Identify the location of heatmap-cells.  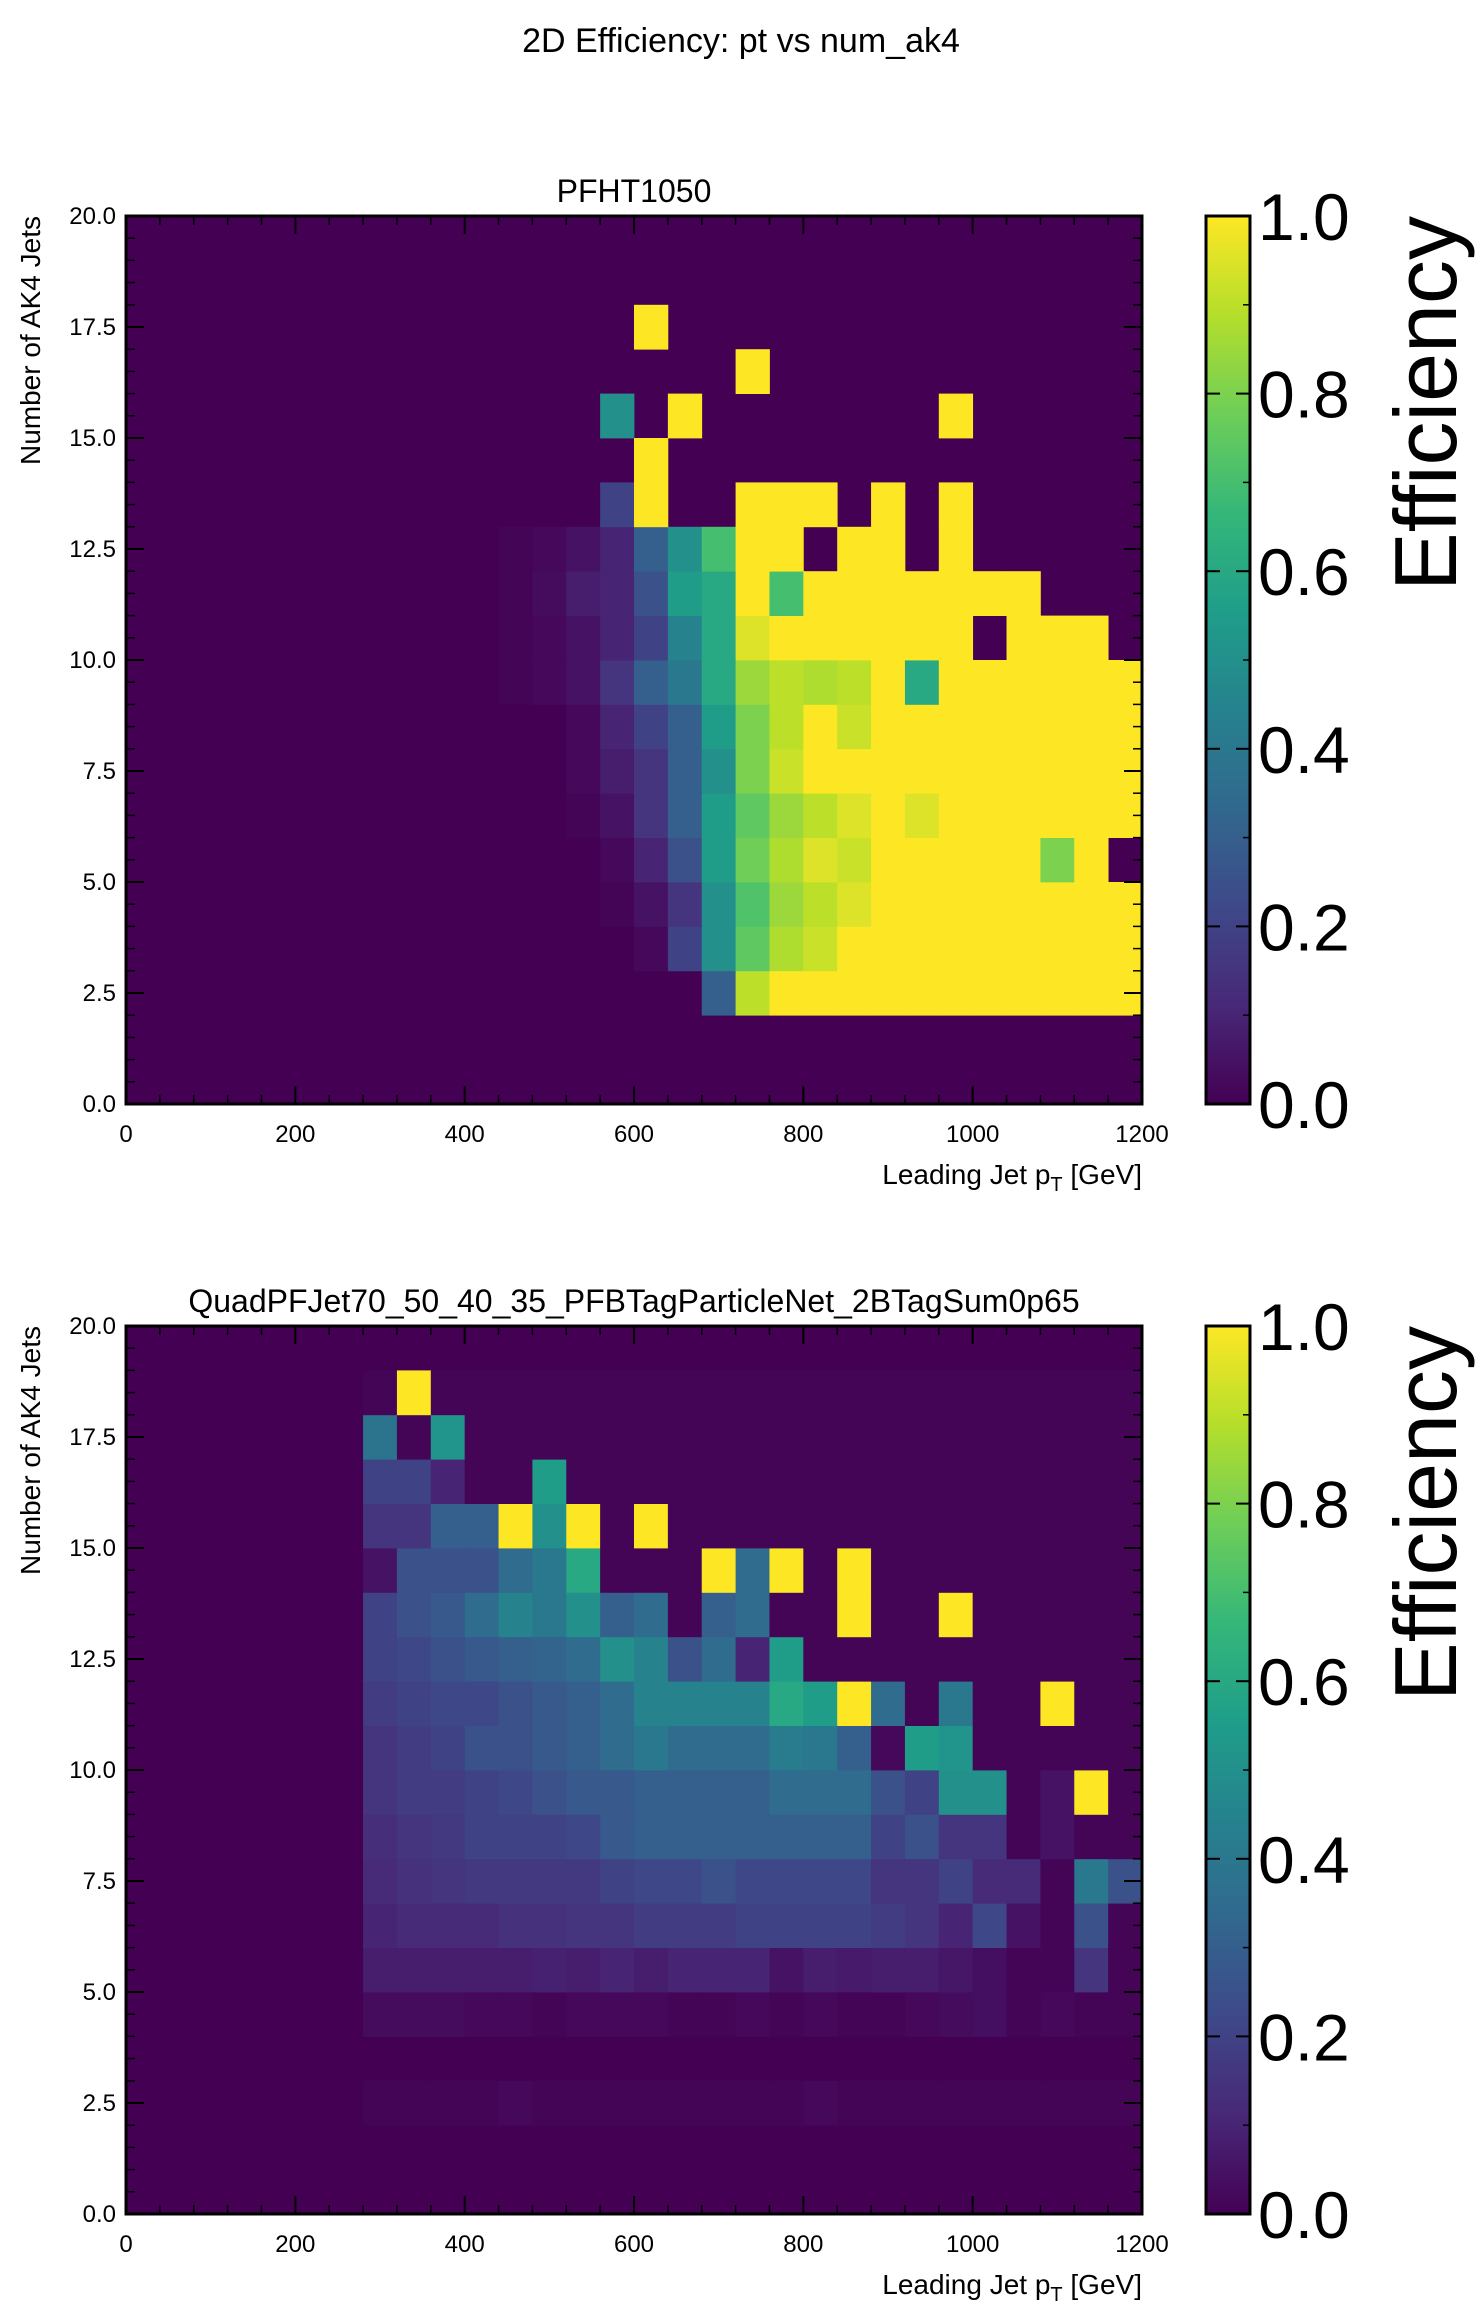
(820, 660).